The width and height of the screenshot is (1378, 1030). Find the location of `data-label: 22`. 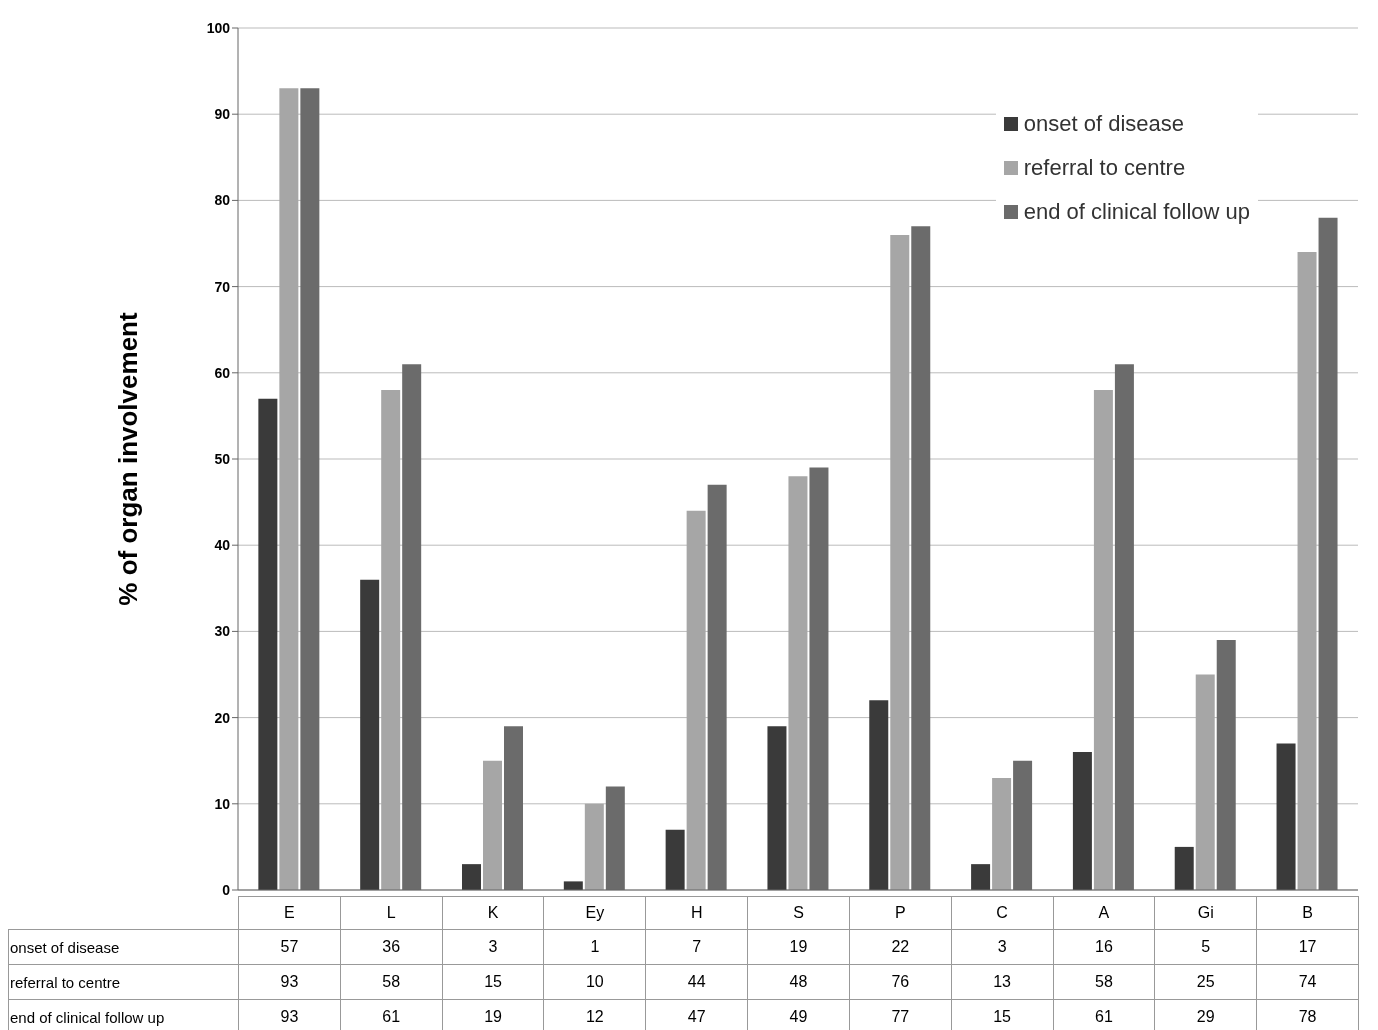

data-label: 22 is located at coordinates (900, 947).